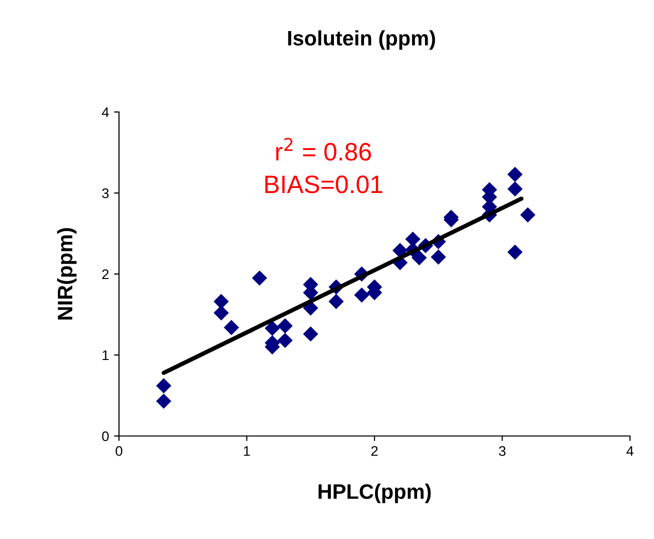 This screenshot has height=539, width=654. I want to click on annotation: r$^{2}$ = 0.86, so click(323, 149).